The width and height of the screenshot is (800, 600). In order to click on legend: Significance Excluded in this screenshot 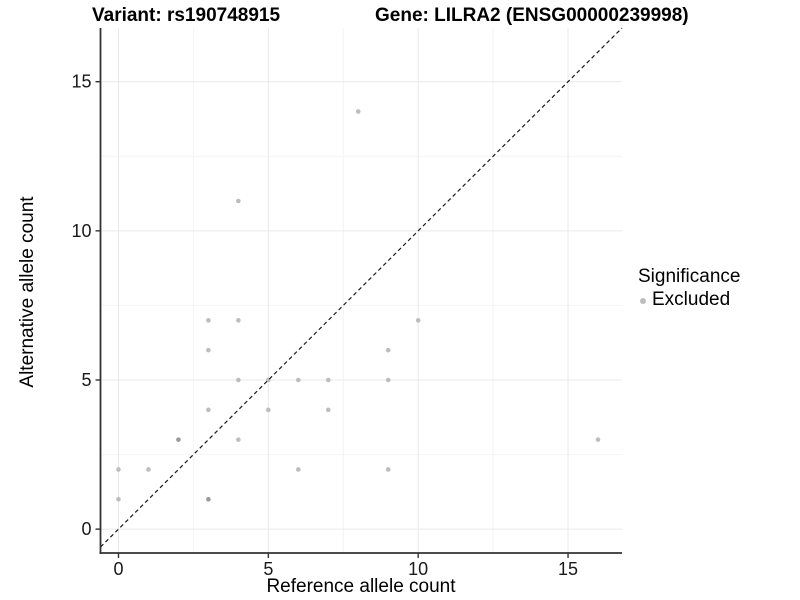, I will do `click(689, 288)`.